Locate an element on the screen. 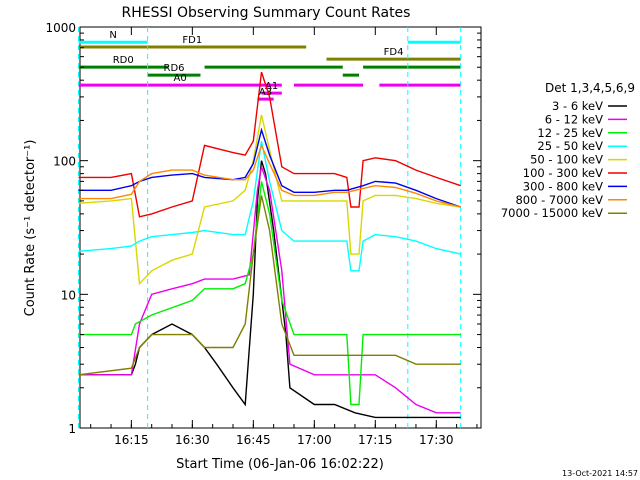 The height and width of the screenshot is (480, 640). x-tick-label: 16:15 is located at coordinates (131, 440).